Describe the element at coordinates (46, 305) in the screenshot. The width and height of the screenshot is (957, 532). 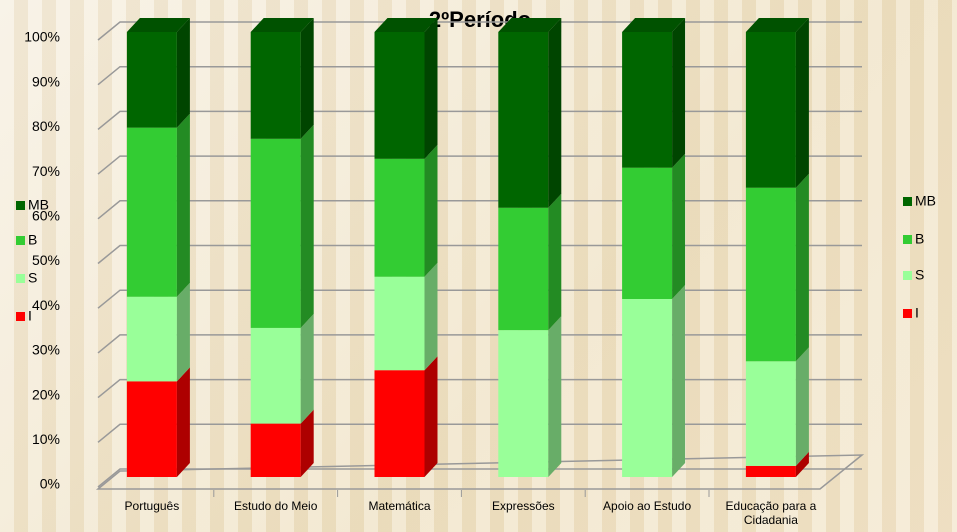
I see `y-tick-label: 40%` at that location.